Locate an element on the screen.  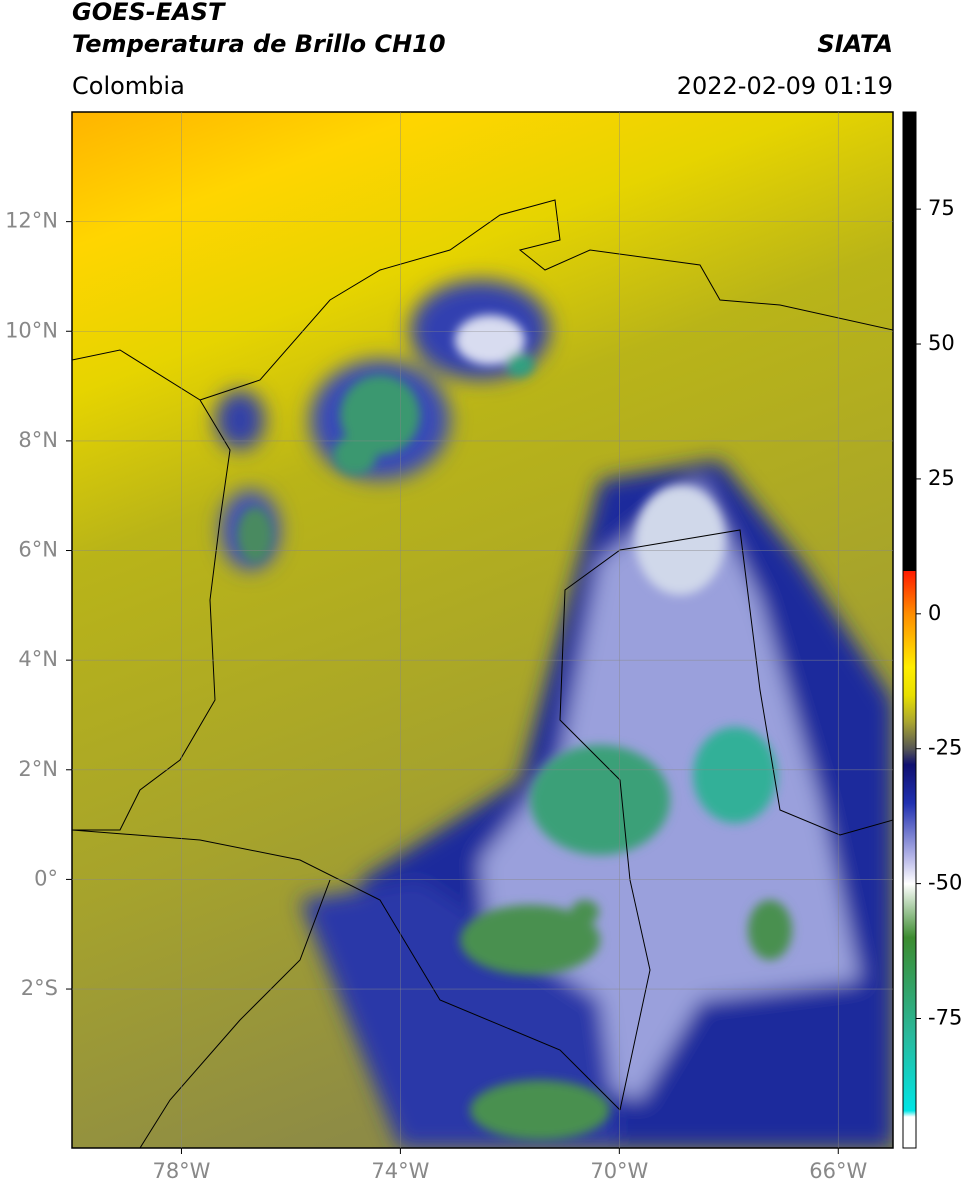
colorbar-tick-label: 50 is located at coordinates (941, 343).